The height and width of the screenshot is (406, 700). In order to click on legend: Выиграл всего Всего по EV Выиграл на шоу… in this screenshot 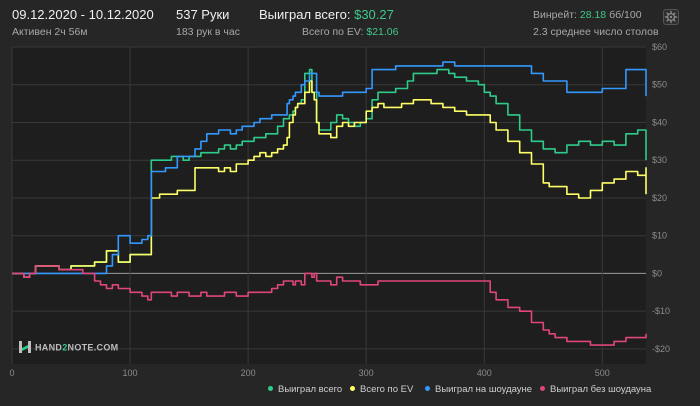, I will do `click(350, 392)`.